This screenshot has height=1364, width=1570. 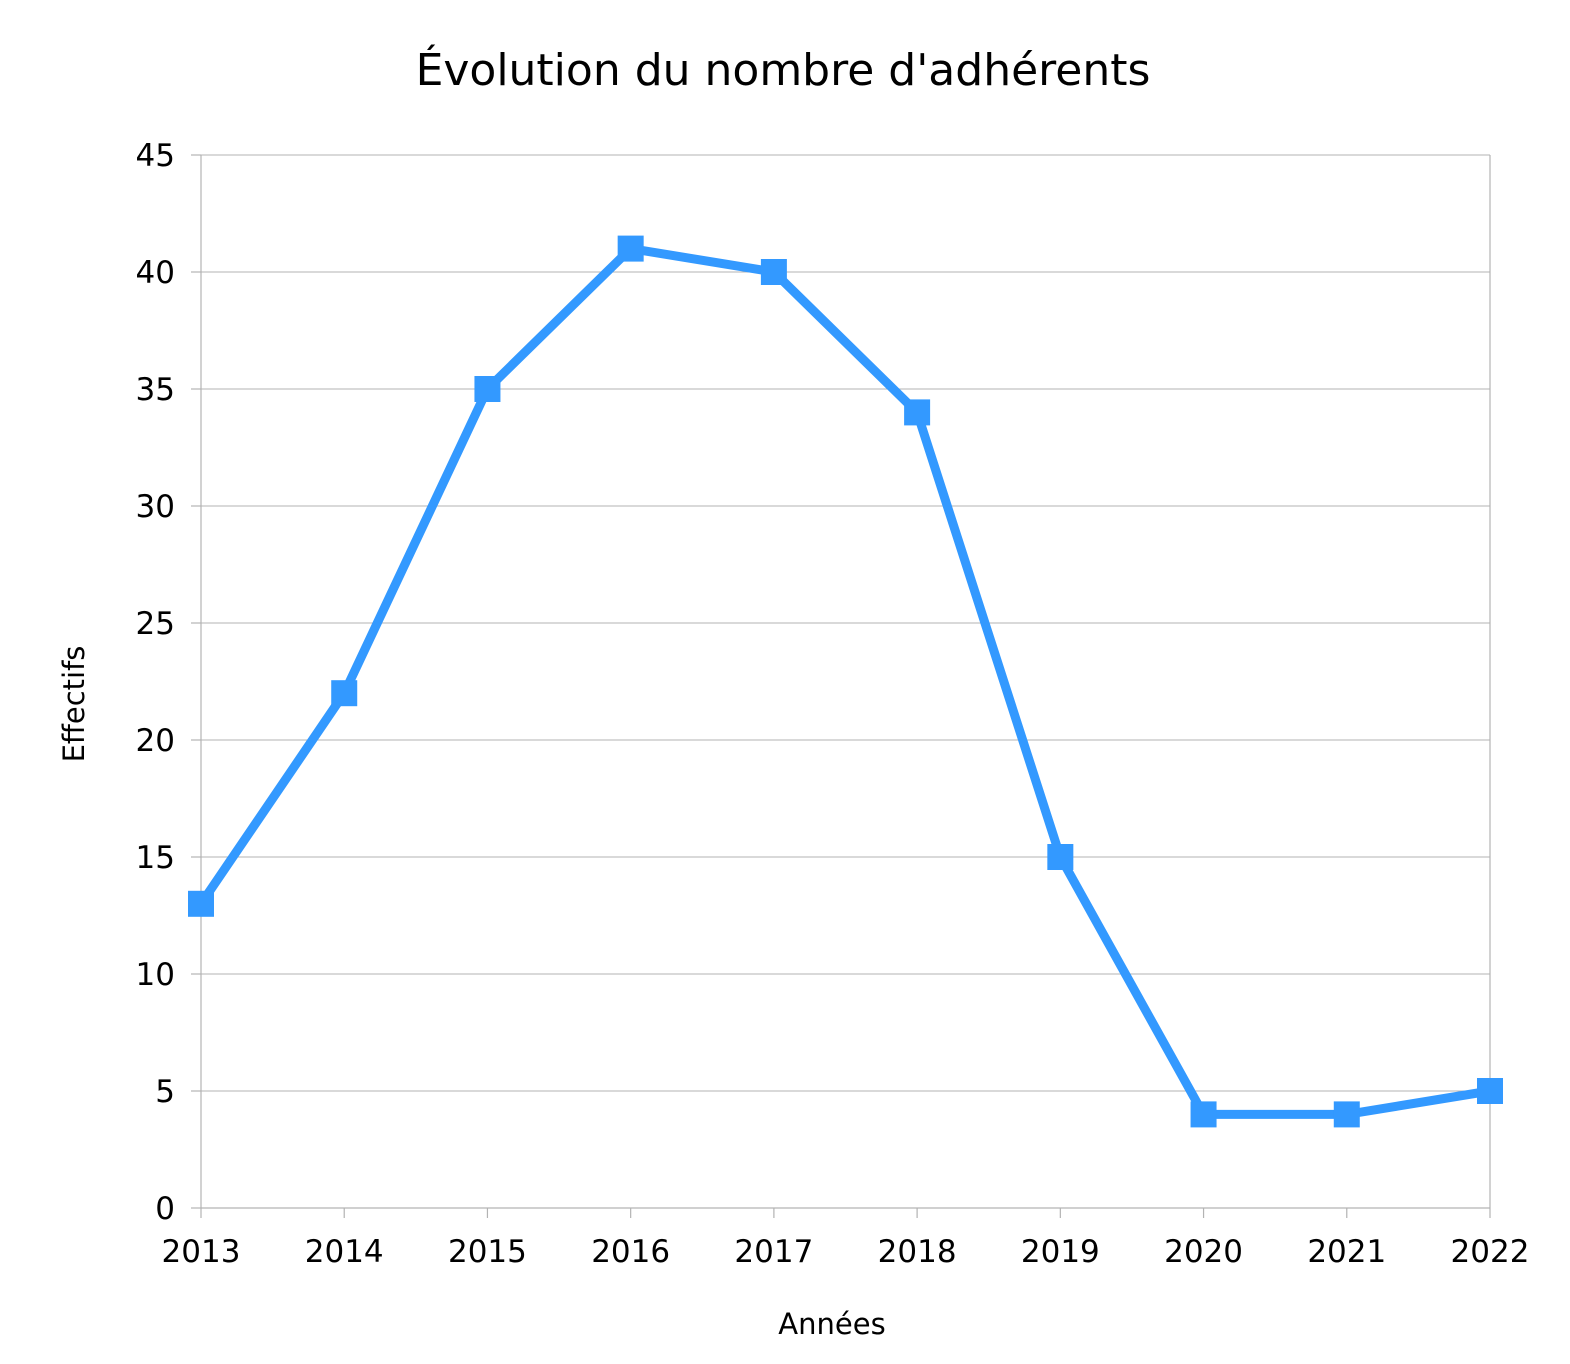 What do you see at coordinates (630, 248) in the screenshot?
I see `data-point-2016` at bounding box center [630, 248].